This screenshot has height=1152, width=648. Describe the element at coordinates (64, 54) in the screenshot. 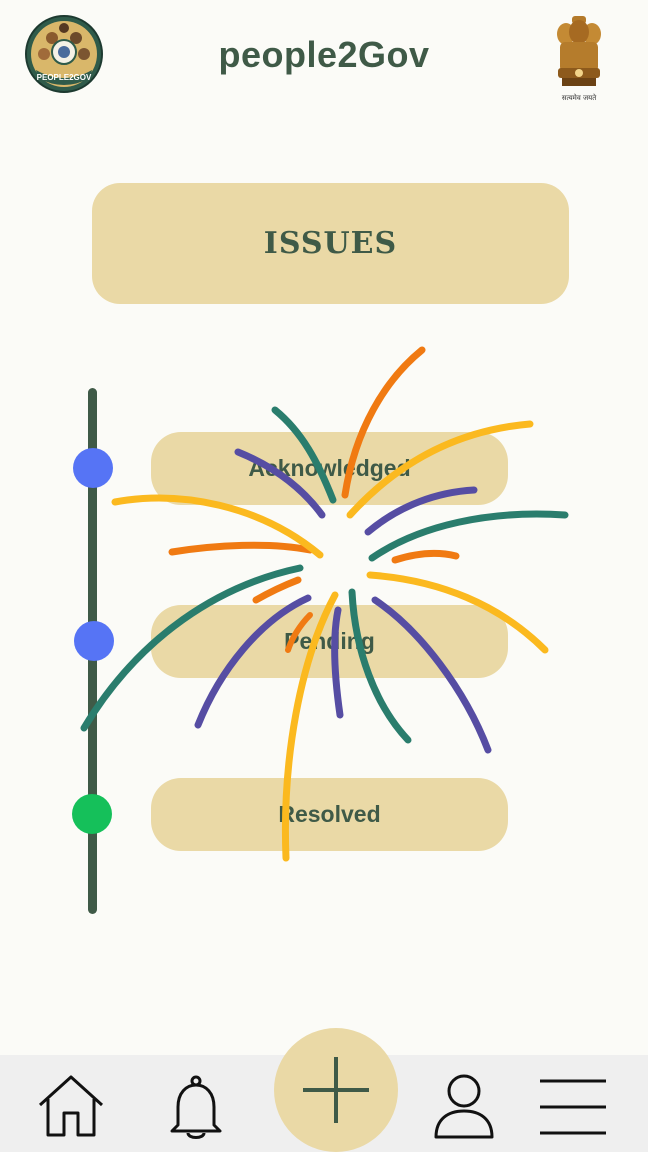

I see `people2gov-logo: PEOPLE2GOV` at that location.